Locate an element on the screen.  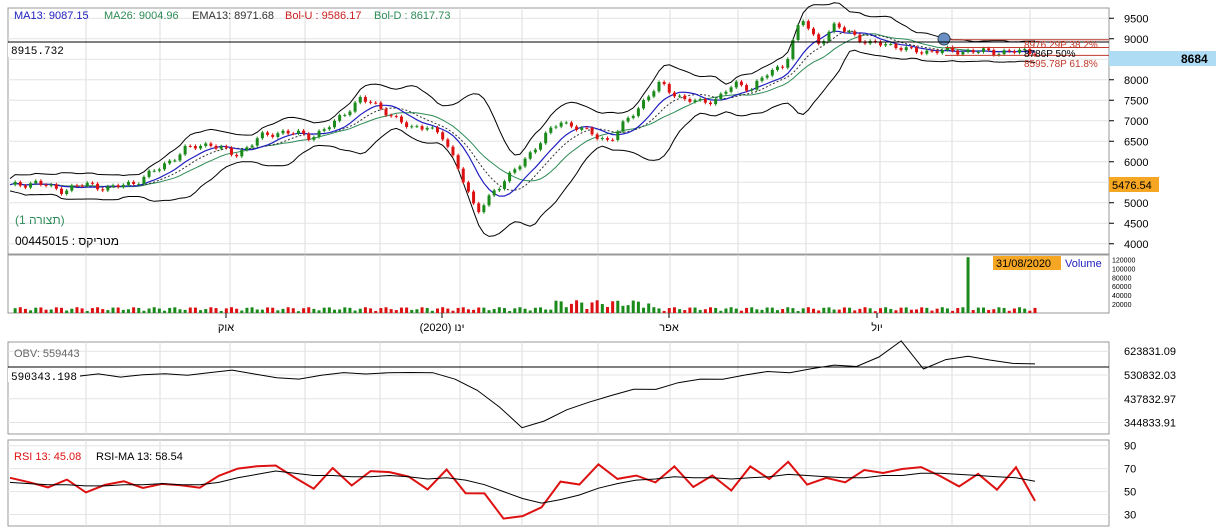
price-tick-label: 6500 is located at coordinates (1136, 142).